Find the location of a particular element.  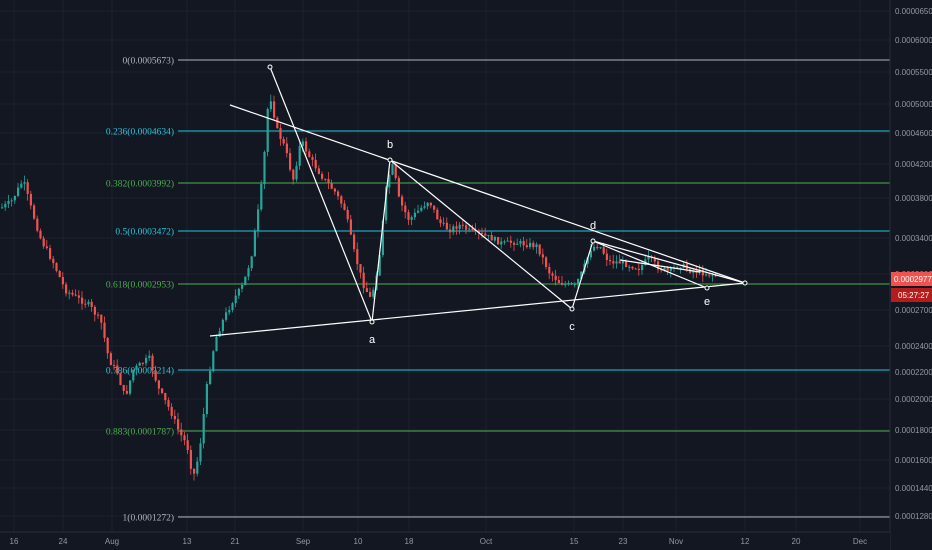

fib-label: 0.382(0.0003992) is located at coordinates (140, 184).